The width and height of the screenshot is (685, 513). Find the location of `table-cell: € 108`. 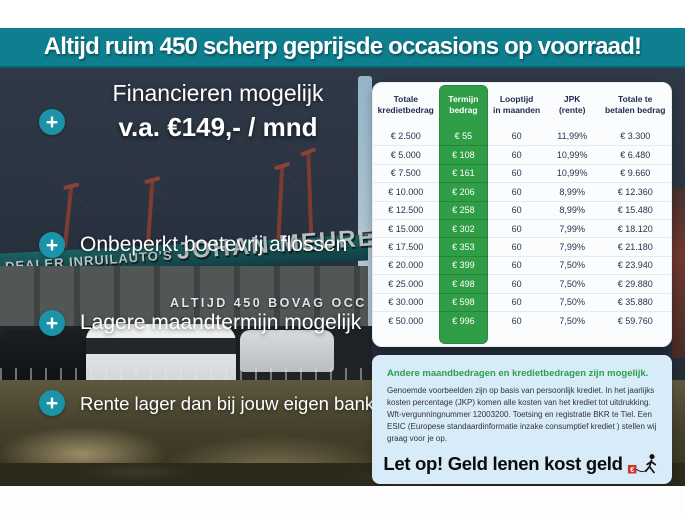

table-cell: € 108 is located at coordinates (463, 154).